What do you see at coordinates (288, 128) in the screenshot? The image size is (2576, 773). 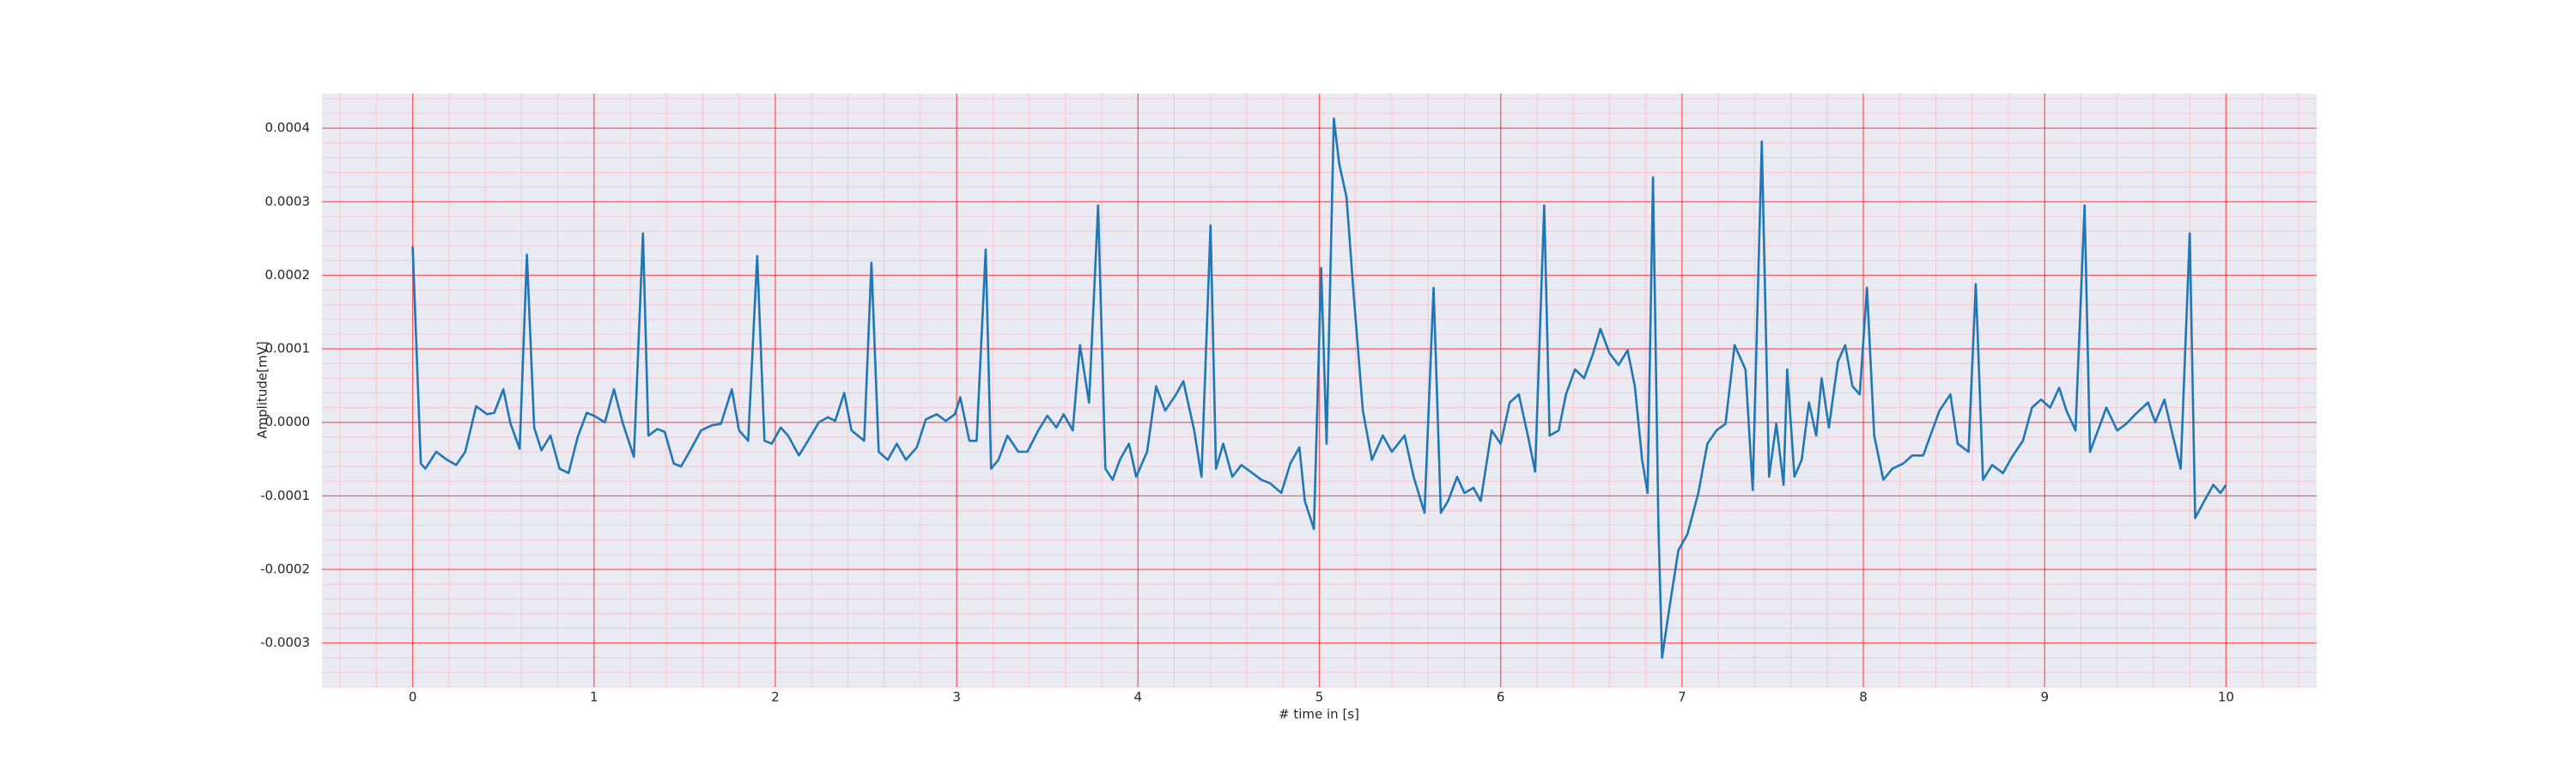 I see `y-tick-label: 0.0004` at bounding box center [288, 128].